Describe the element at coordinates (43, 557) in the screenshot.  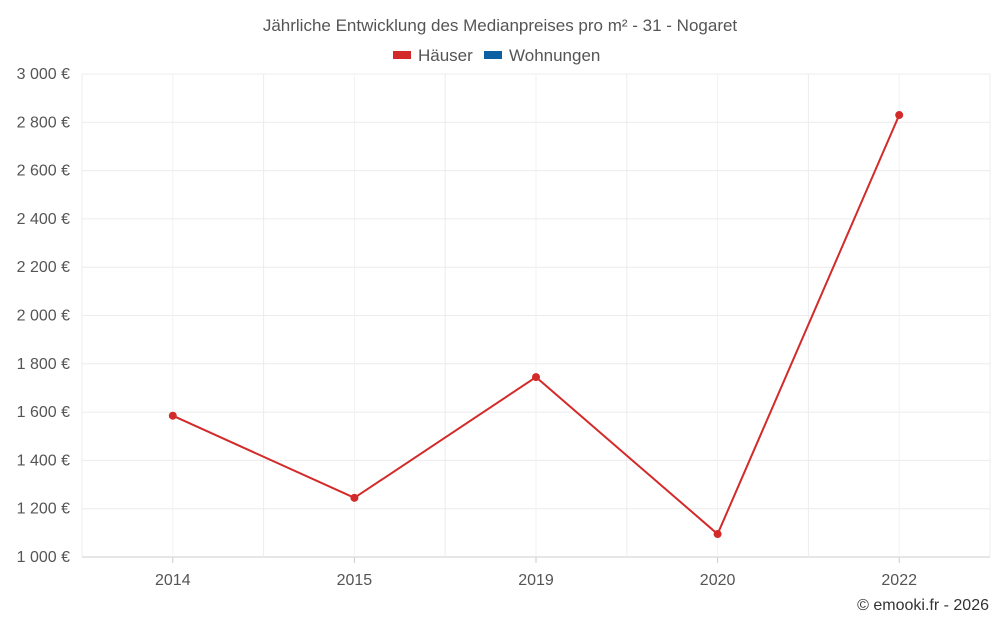
I see `y-tick-label: 1 000 €` at that location.